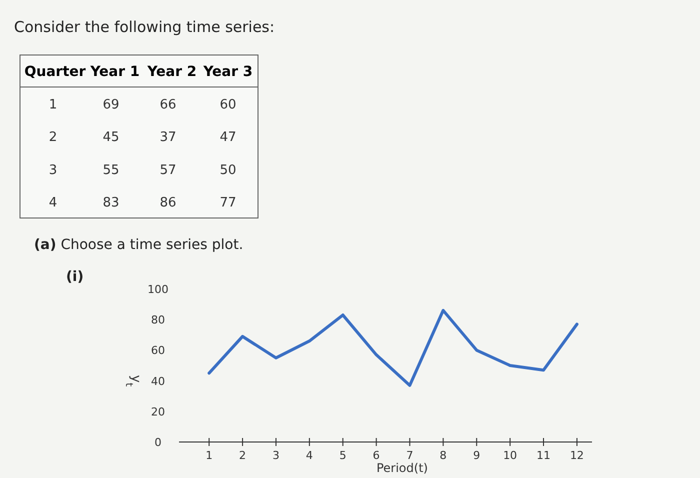  I want to click on data-label: 47, so click(228, 138).